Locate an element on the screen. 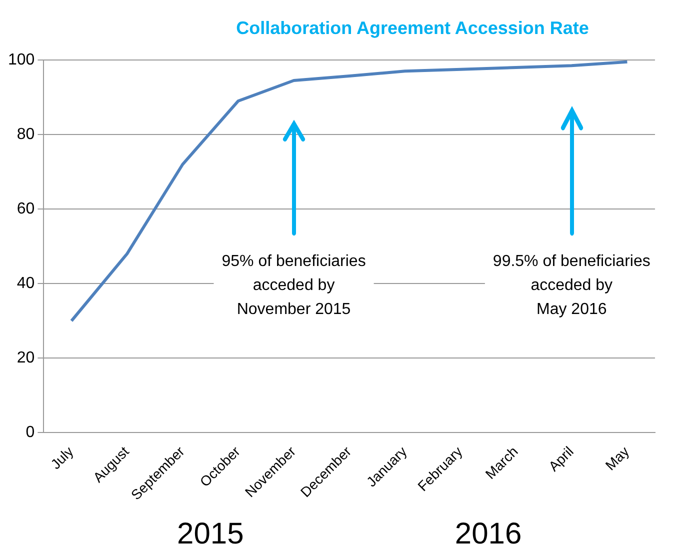 This screenshot has width=675, height=552. annotation: 95% of beneficiaries acceded by November 2015 is located at coordinates (294, 285).